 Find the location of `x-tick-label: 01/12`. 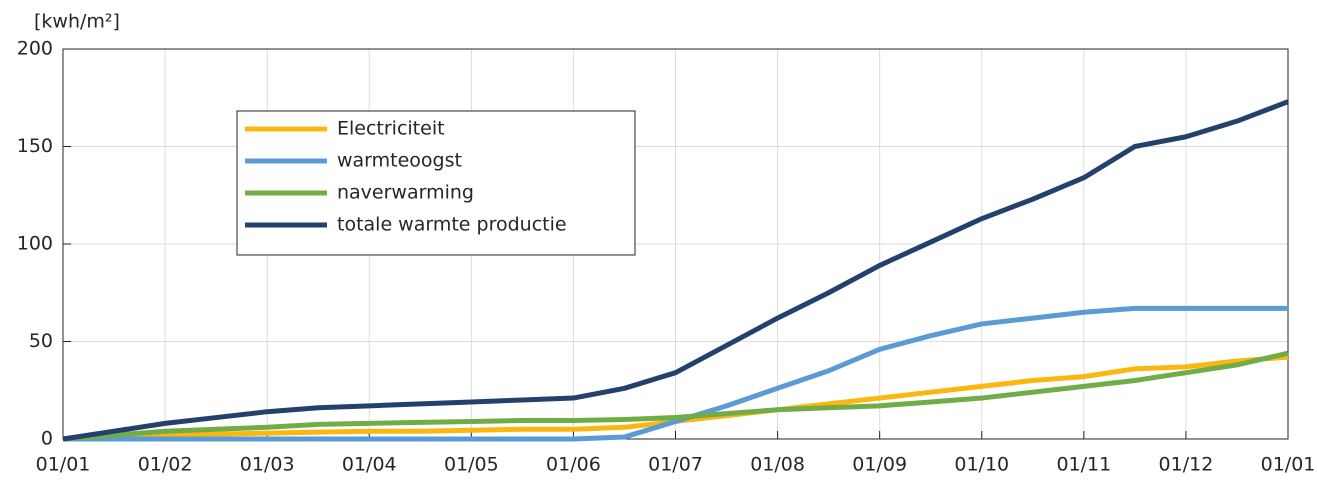

x-tick-label: 01/12 is located at coordinates (1186, 465).